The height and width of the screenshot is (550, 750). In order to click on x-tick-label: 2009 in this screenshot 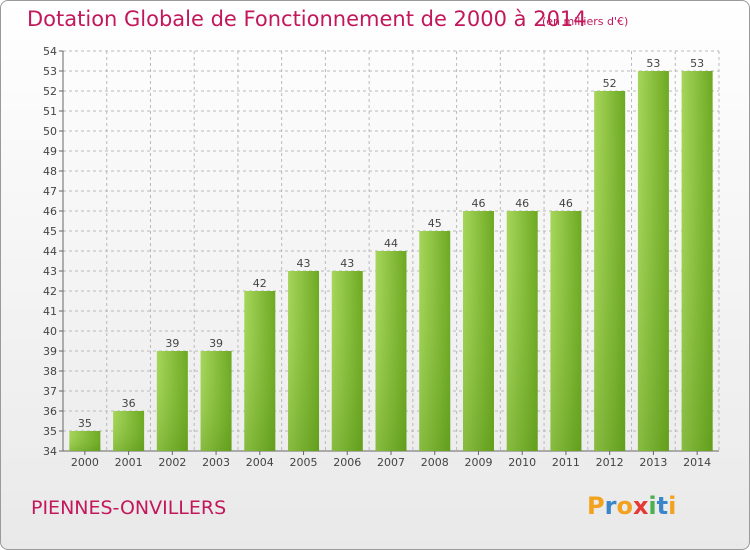, I will do `click(478, 462)`.